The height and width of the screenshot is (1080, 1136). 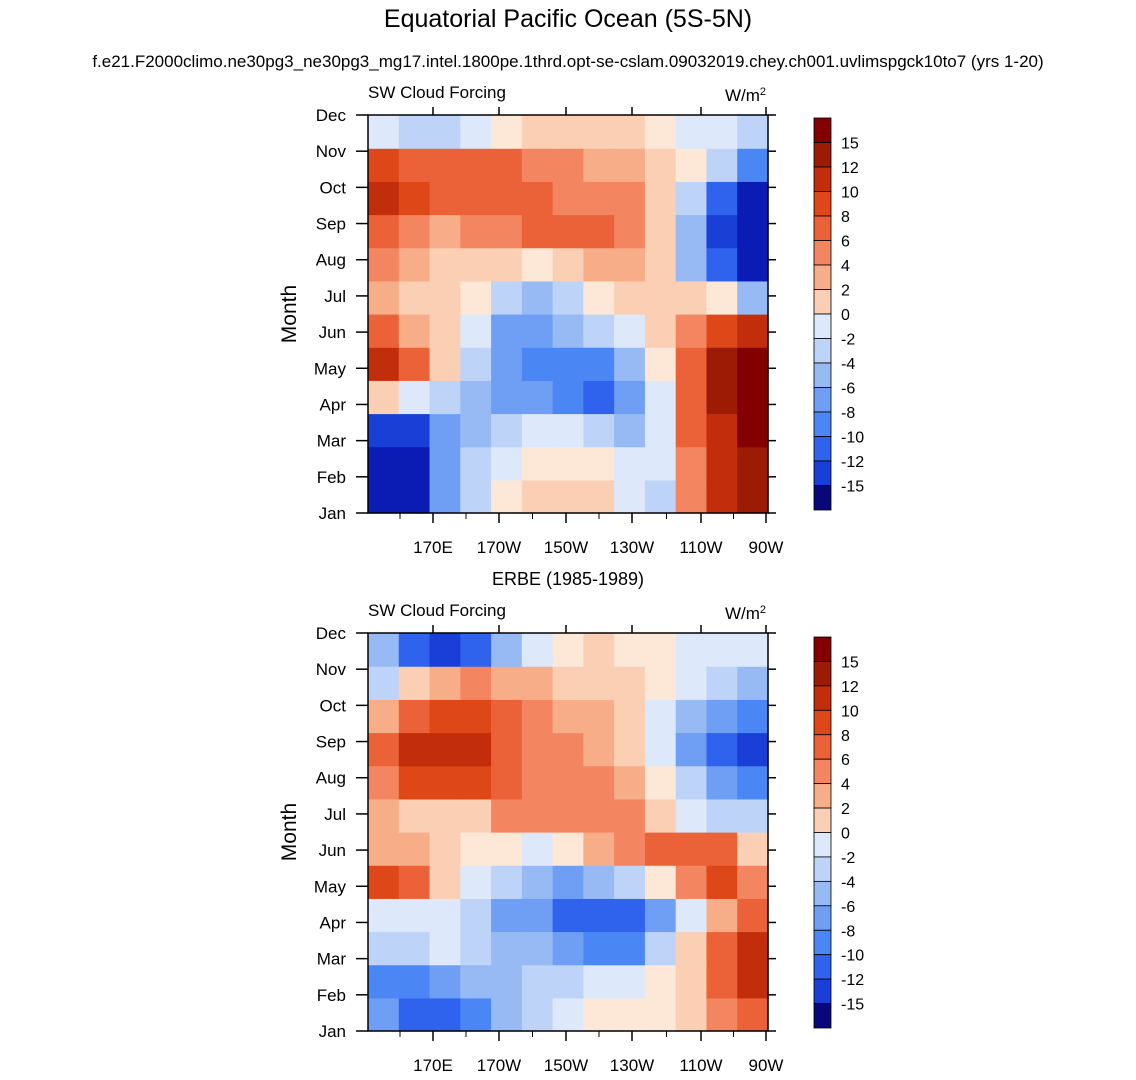 I want to click on y-tick-label: Sep, so click(x=331, y=224).